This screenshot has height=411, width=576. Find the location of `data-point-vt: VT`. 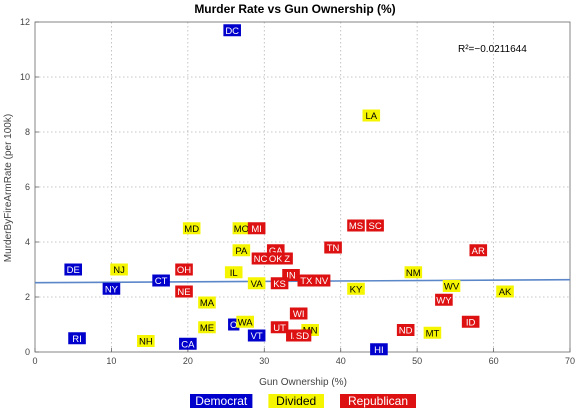

data-point-vt: VT is located at coordinates (256, 335).